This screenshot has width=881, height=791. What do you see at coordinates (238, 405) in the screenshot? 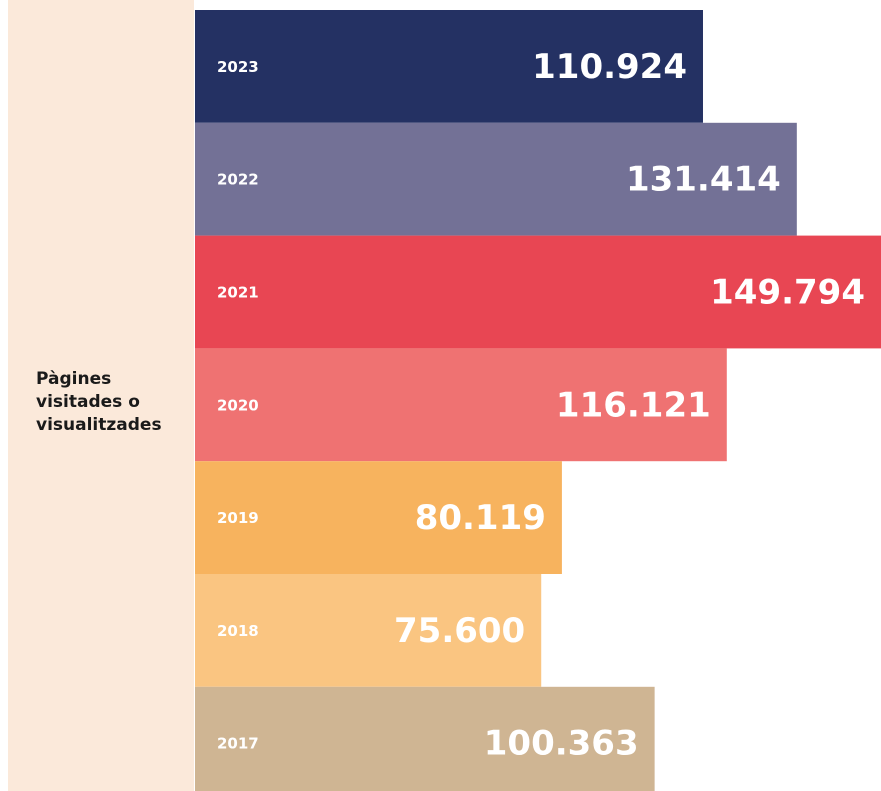
I see `category-label: 2020` at bounding box center [238, 405].